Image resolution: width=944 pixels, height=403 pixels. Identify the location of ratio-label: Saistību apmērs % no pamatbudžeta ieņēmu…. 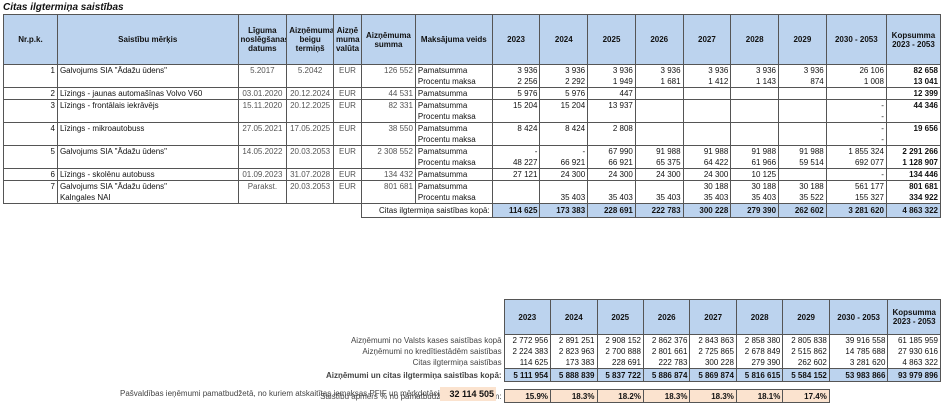
(411, 396).